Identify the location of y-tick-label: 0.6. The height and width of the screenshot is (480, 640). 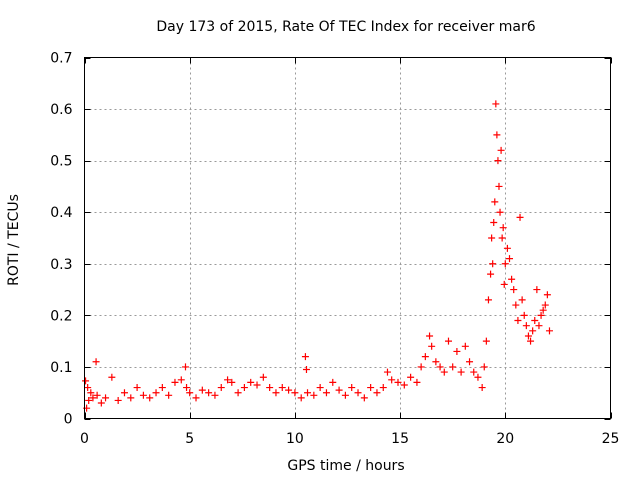
(61, 110).